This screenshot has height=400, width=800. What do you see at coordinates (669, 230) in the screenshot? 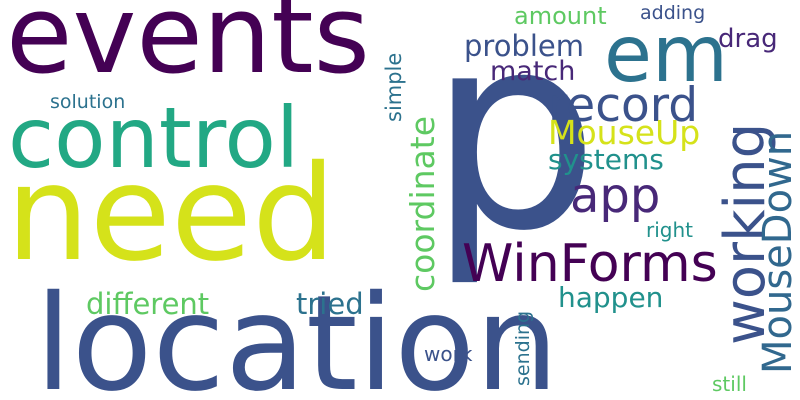
I see `word-right: right` at bounding box center [669, 230].